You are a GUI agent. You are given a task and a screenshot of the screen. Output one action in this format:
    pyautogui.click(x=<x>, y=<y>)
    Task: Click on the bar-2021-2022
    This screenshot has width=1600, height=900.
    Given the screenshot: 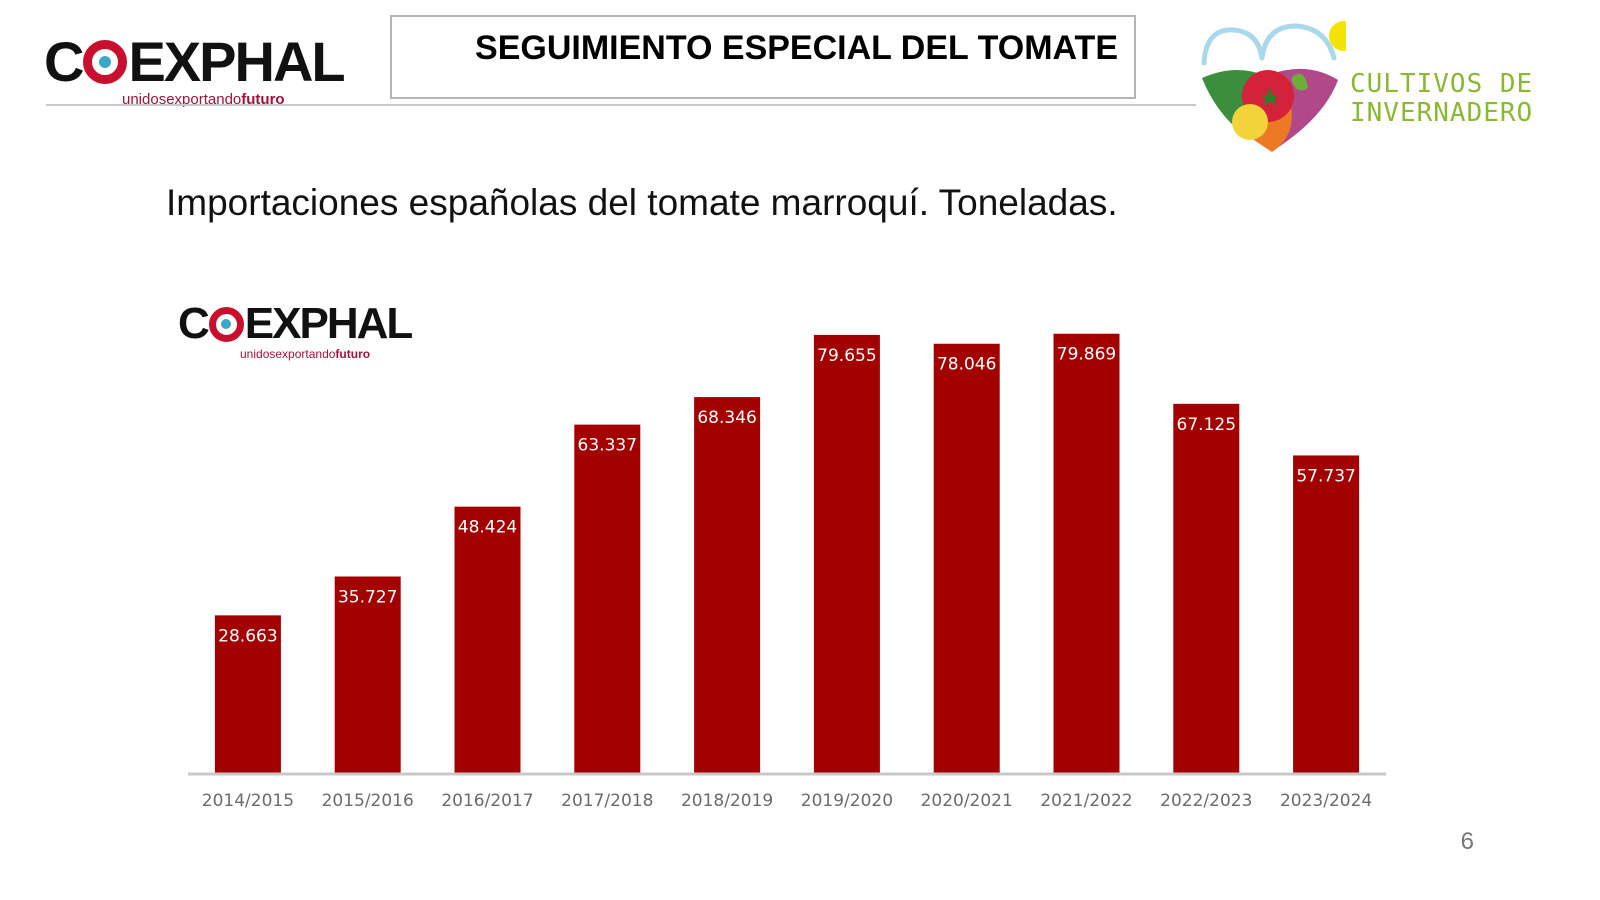 What is the action you would take?
    pyautogui.click(x=1086, y=553)
    